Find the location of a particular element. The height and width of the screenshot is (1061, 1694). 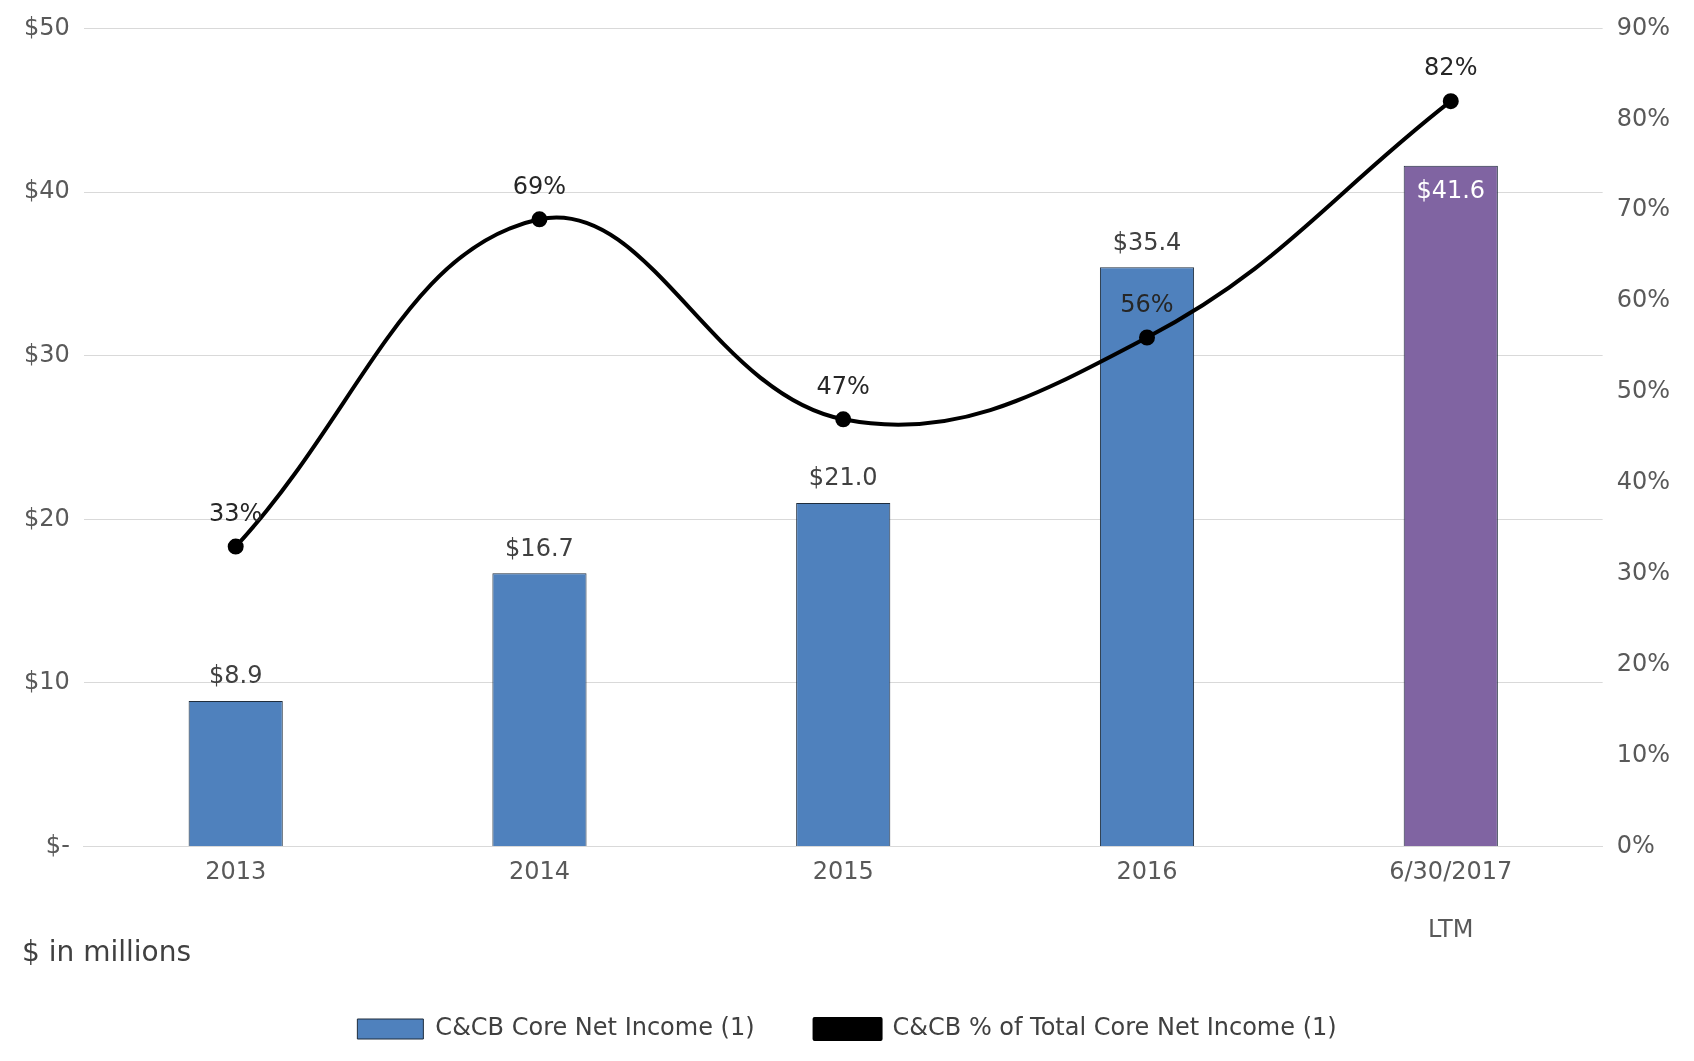

data-label: 82% is located at coordinates (1451, 67).